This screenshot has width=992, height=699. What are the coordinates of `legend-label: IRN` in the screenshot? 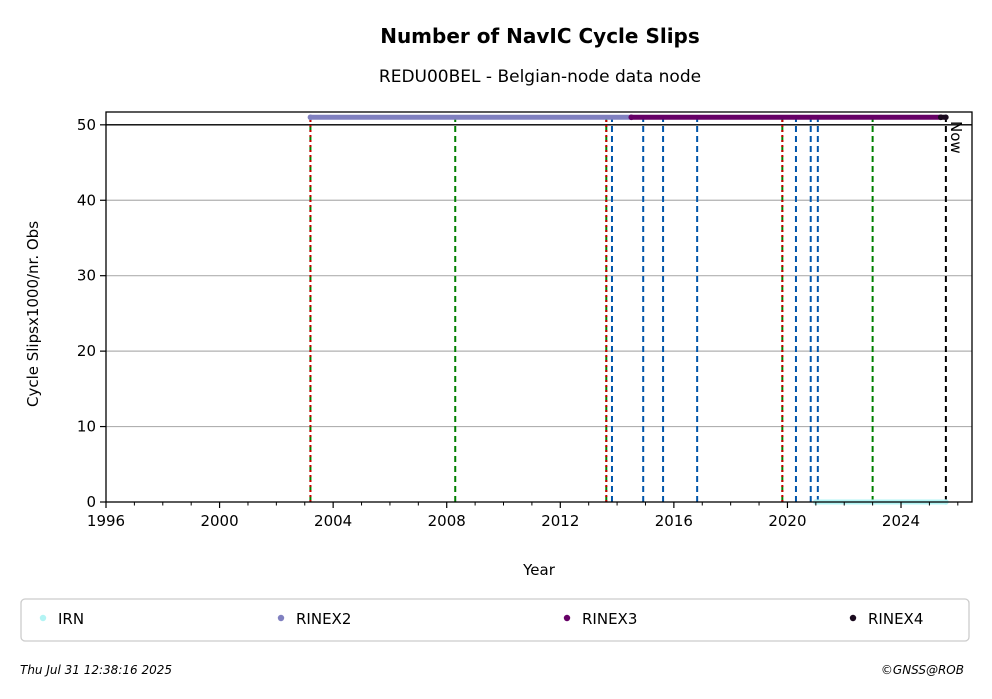 It's located at (71, 619).